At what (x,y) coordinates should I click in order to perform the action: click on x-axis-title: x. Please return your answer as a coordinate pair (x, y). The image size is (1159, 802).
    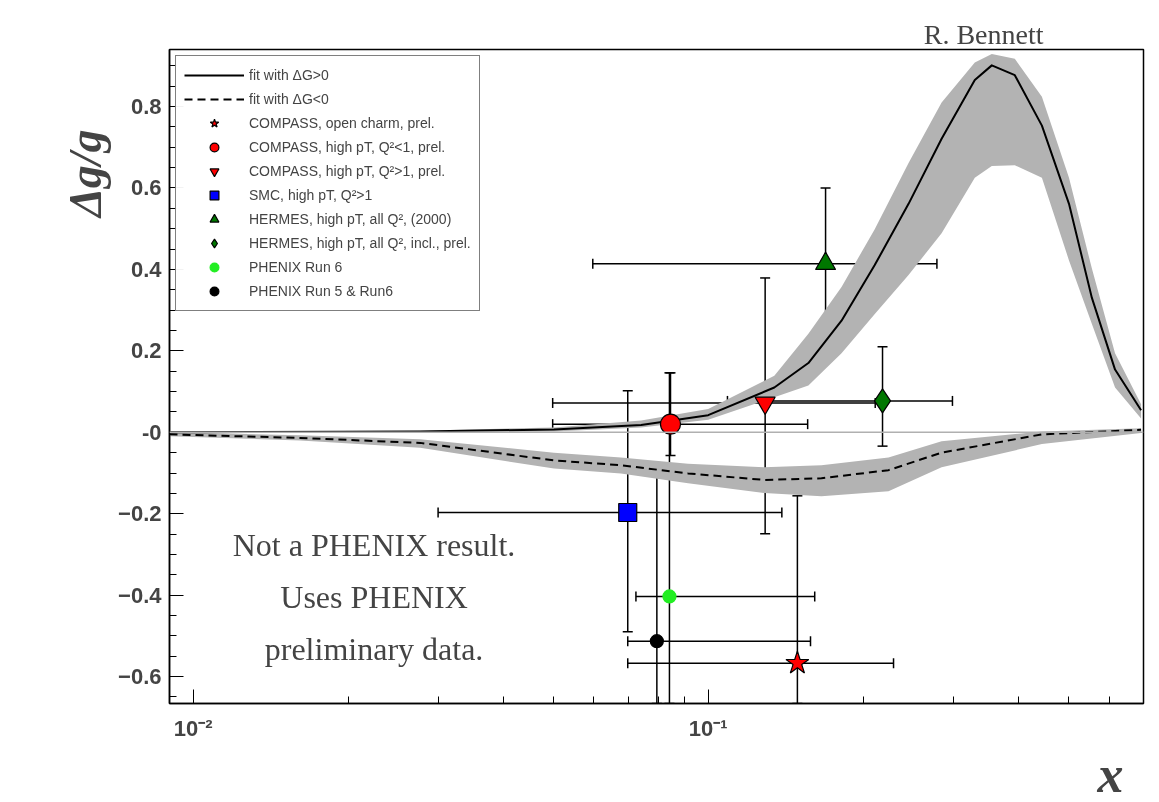
    Looking at the image, I should click on (1110, 773).